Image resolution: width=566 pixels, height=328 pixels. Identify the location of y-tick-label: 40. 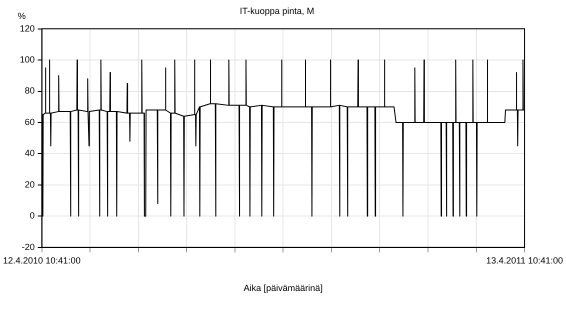
(29, 153).